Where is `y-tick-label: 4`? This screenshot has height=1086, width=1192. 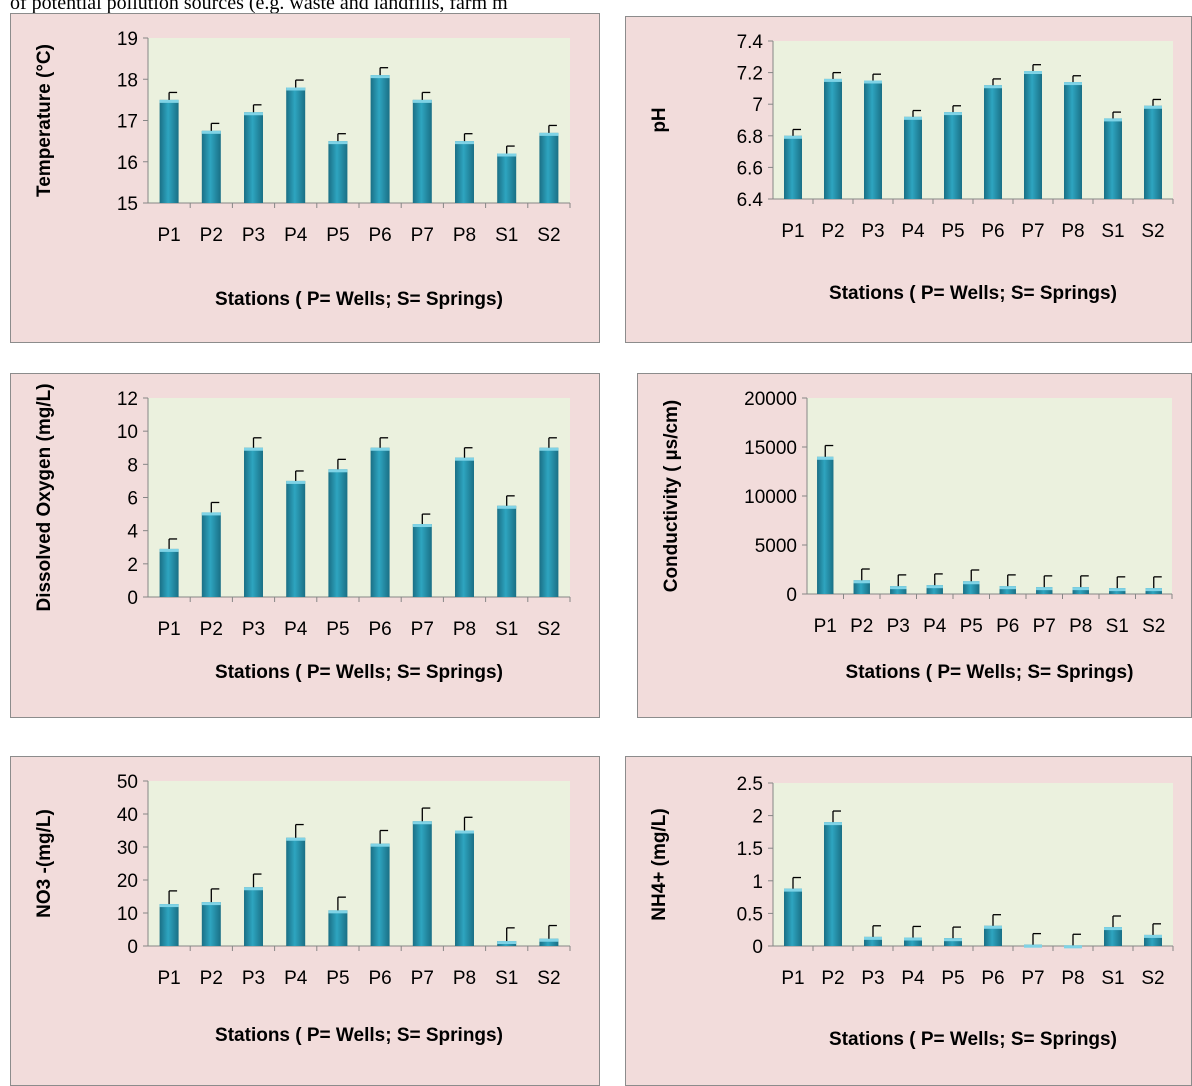 y-tick-label: 4 is located at coordinates (132, 532).